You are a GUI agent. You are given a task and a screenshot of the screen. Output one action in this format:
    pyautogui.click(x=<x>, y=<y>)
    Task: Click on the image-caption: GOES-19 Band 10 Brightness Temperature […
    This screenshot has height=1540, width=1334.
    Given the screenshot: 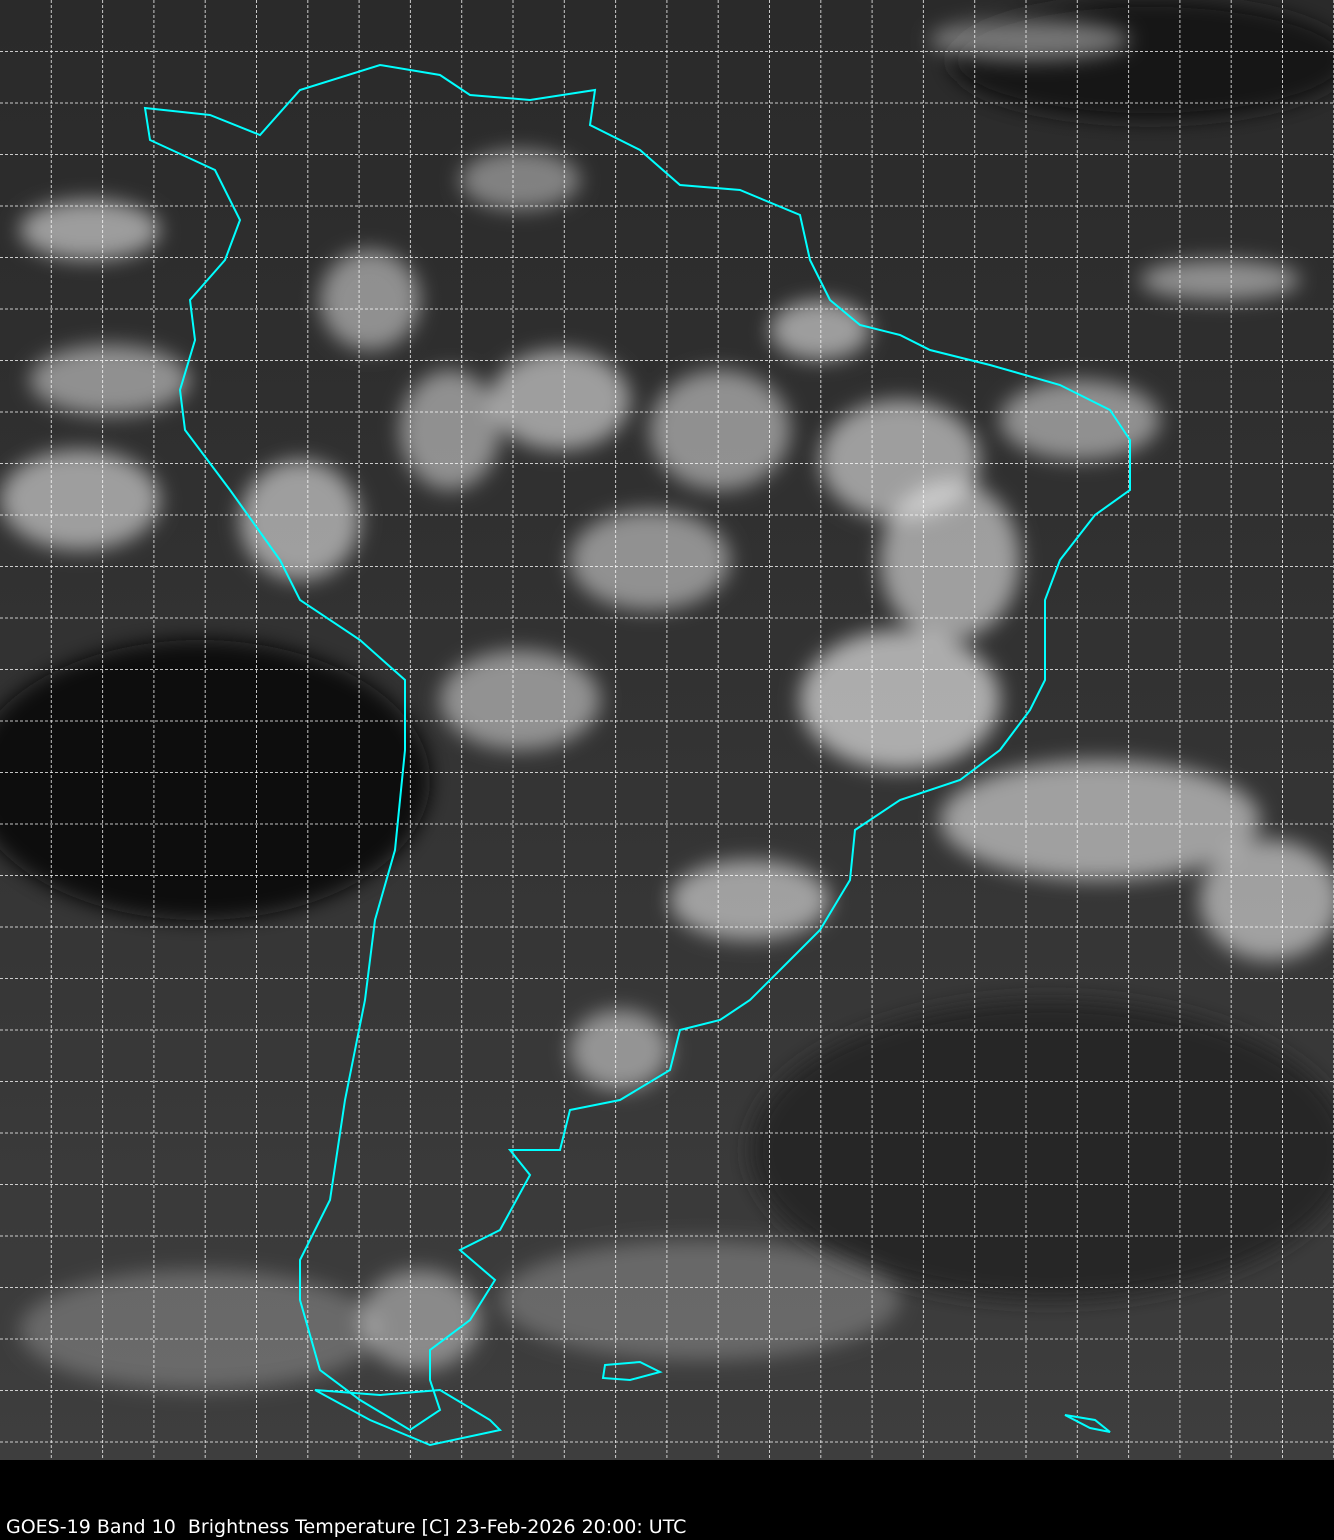 What is the action you would take?
    pyautogui.click(x=346, y=1527)
    